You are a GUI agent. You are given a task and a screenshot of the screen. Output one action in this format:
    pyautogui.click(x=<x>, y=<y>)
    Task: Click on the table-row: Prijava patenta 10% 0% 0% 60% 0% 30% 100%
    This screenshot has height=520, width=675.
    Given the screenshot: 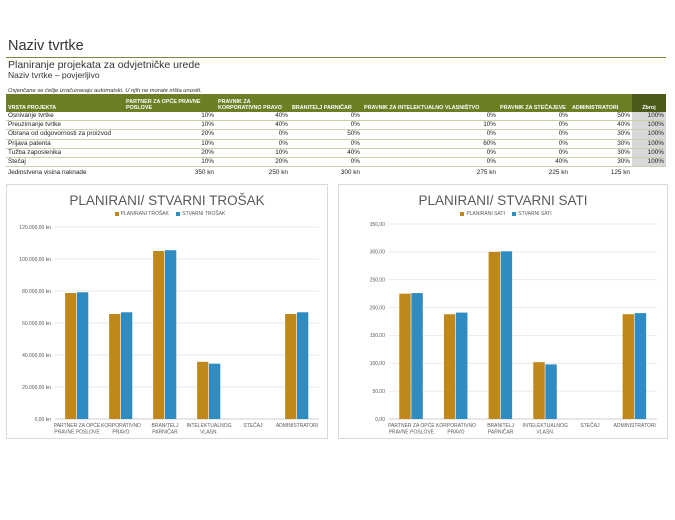 What is the action you would take?
    pyautogui.click(x=336, y=144)
    